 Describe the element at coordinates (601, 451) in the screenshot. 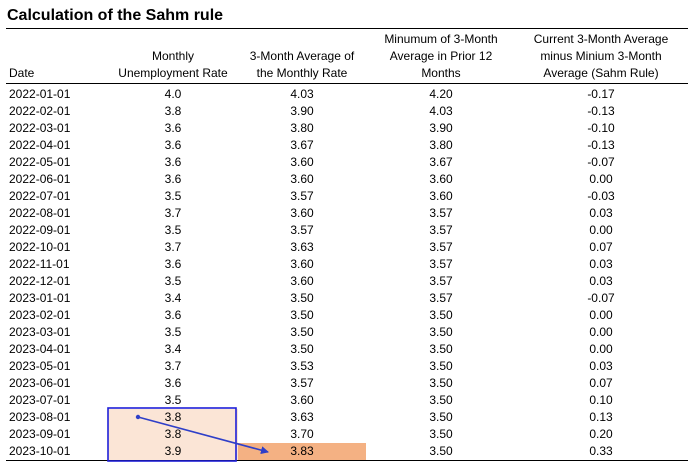

I see `cell-sahm: 0.33` at that location.